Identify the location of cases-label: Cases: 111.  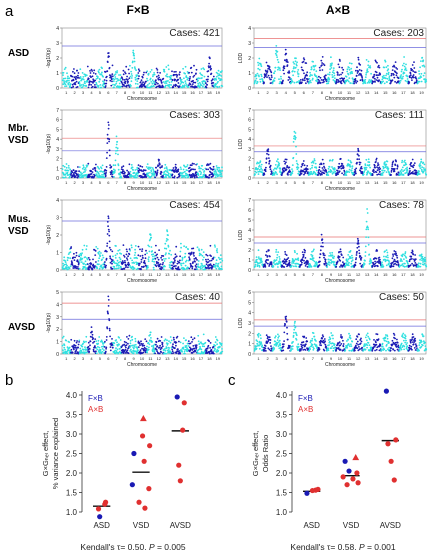
(400, 115).